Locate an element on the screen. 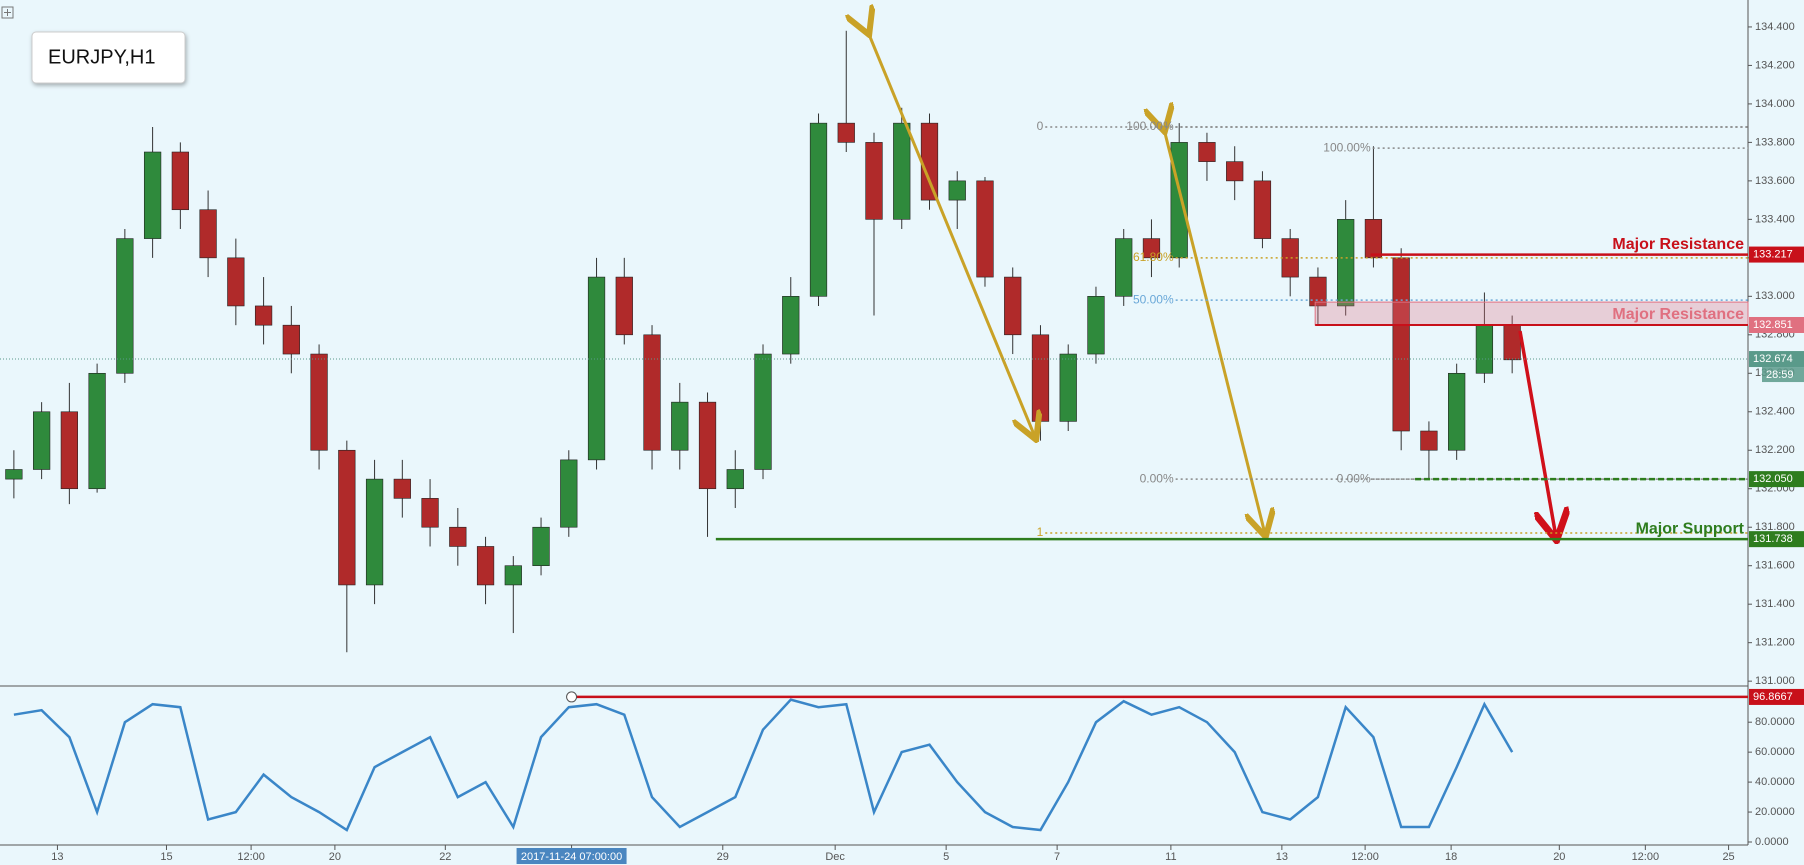 This screenshot has height=865, width=1804. x-tick-label: 7 is located at coordinates (1057, 857).